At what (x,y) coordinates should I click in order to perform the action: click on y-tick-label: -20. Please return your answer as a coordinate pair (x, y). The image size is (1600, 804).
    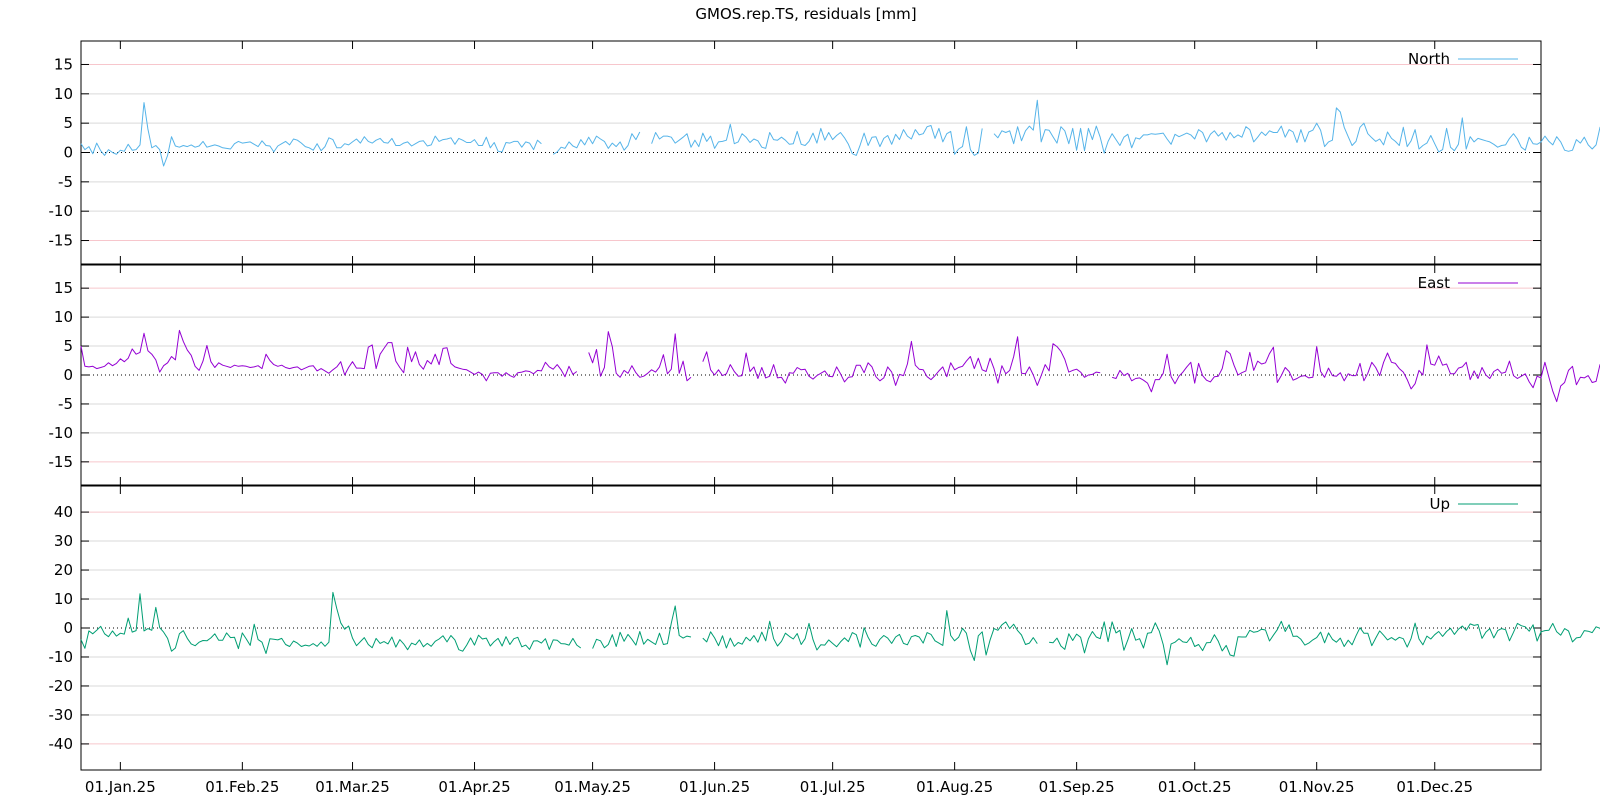
    Looking at the image, I should click on (61, 686).